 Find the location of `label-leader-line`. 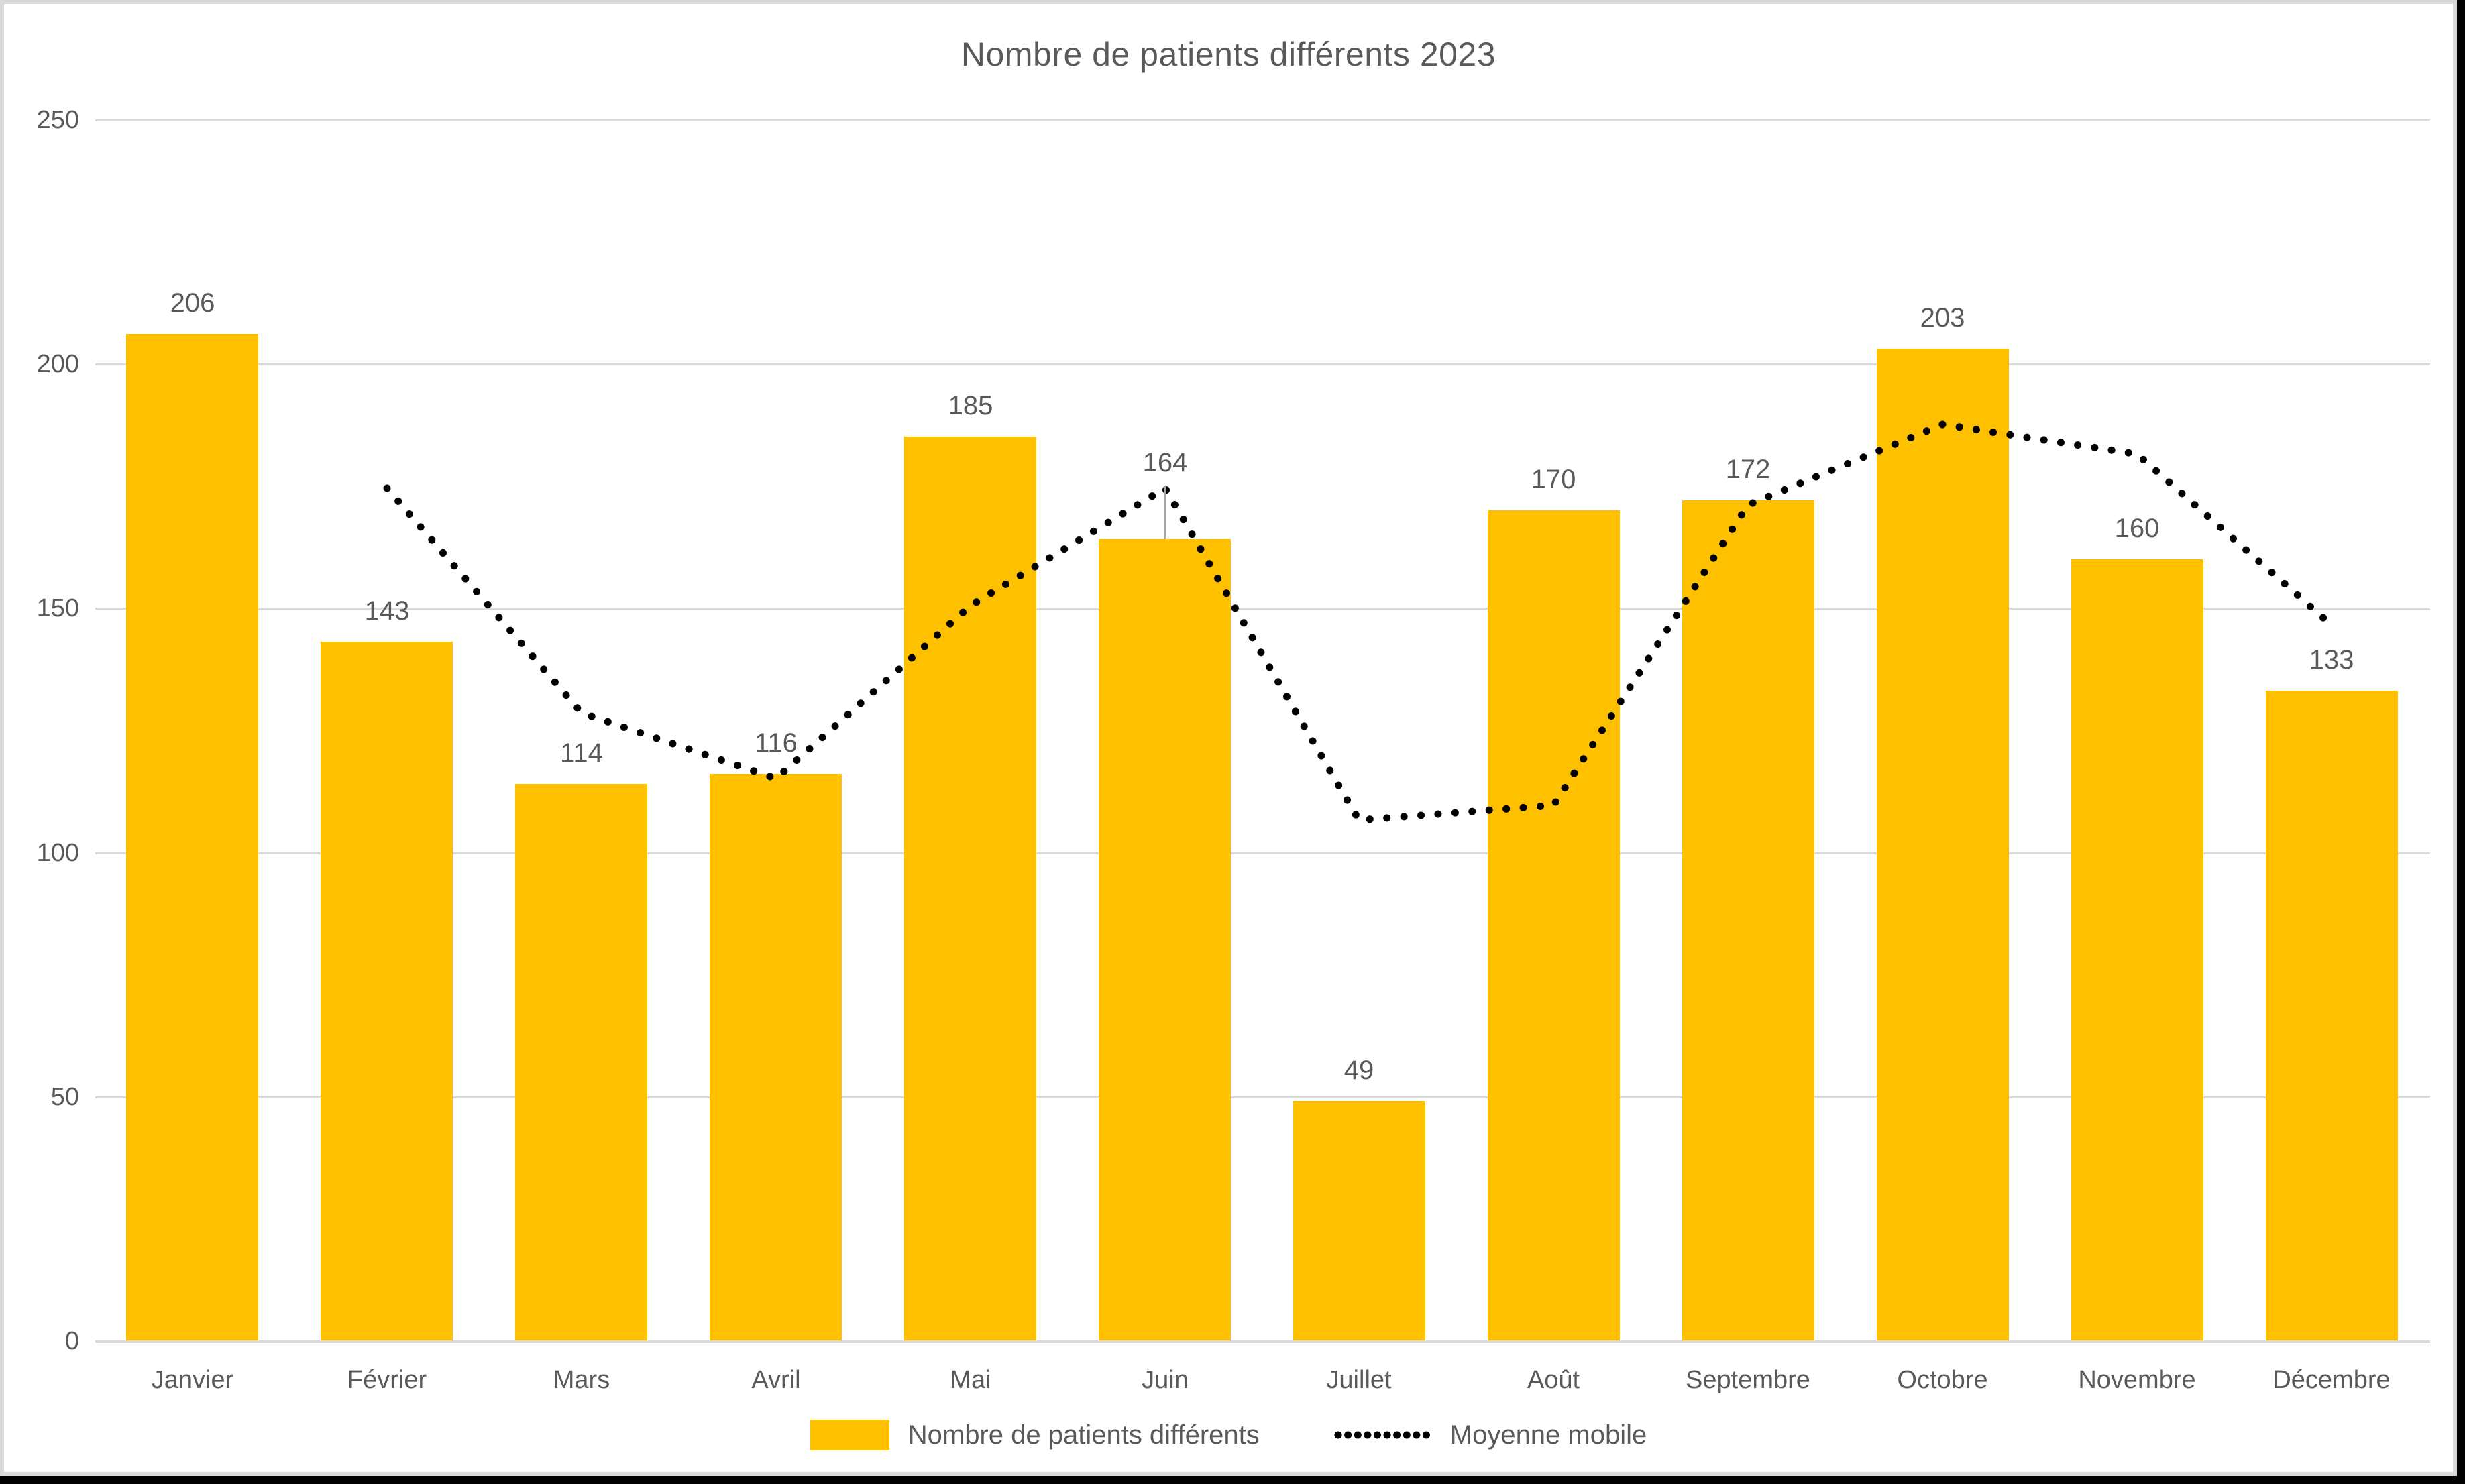

label-leader-line is located at coordinates (1165, 512).